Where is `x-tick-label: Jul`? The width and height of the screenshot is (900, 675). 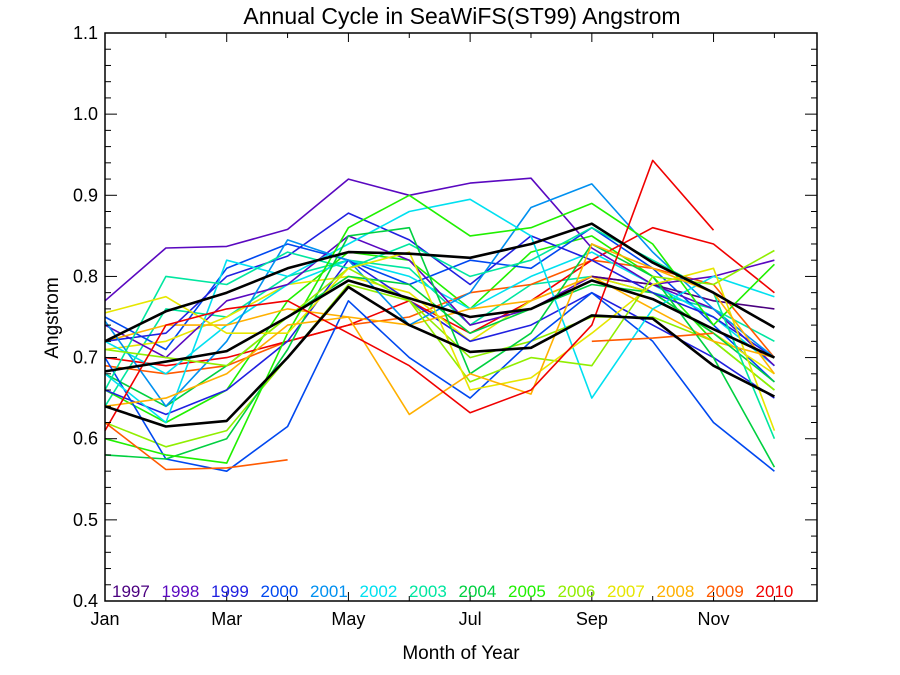 x-tick-label: Jul is located at coordinates (470, 619).